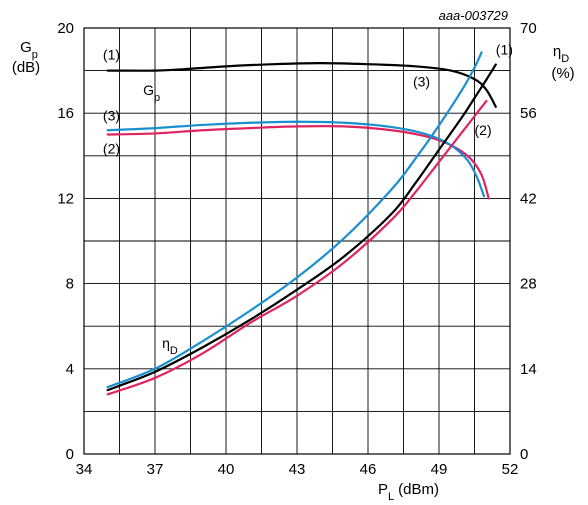  Describe the element at coordinates (562, 73) in the screenshot. I see `y-right-unit: (%)` at that location.